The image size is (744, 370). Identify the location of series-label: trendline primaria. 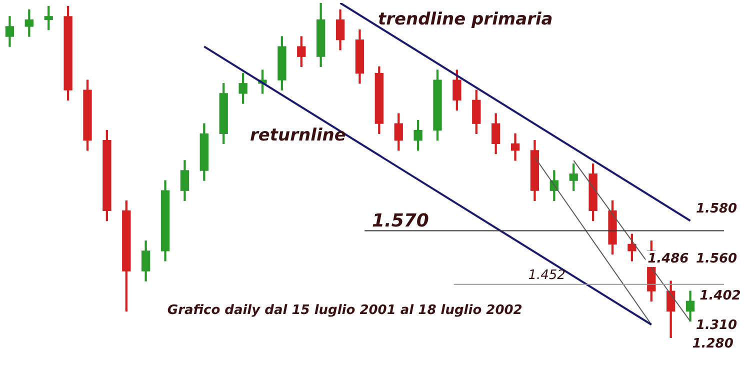
(465, 19).